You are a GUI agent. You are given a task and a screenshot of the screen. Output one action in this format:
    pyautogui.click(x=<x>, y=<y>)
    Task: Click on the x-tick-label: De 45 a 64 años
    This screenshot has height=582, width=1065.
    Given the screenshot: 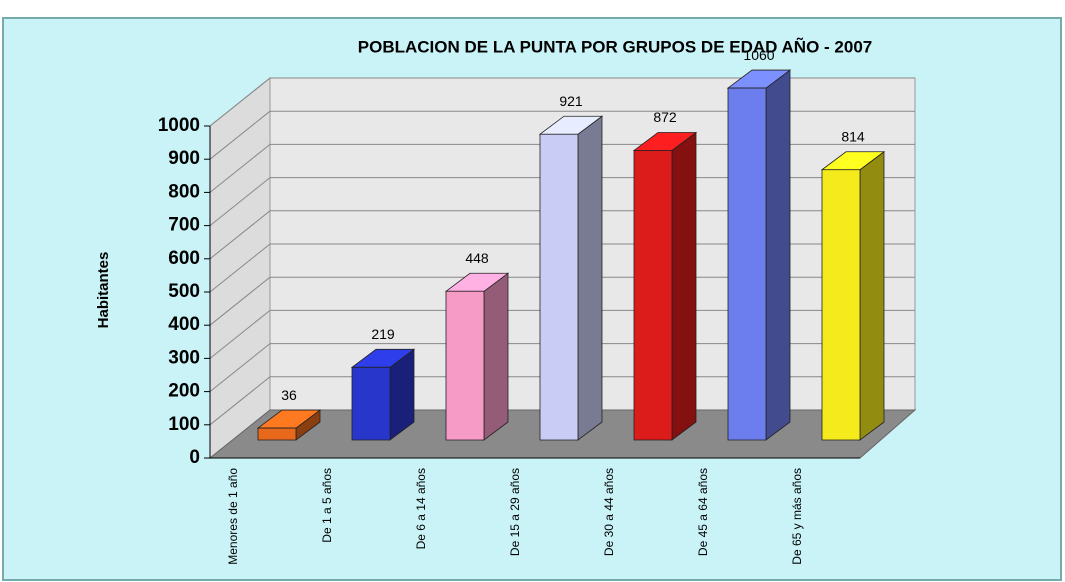 What is the action you would take?
    pyautogui.click(x=703, y=512)
    